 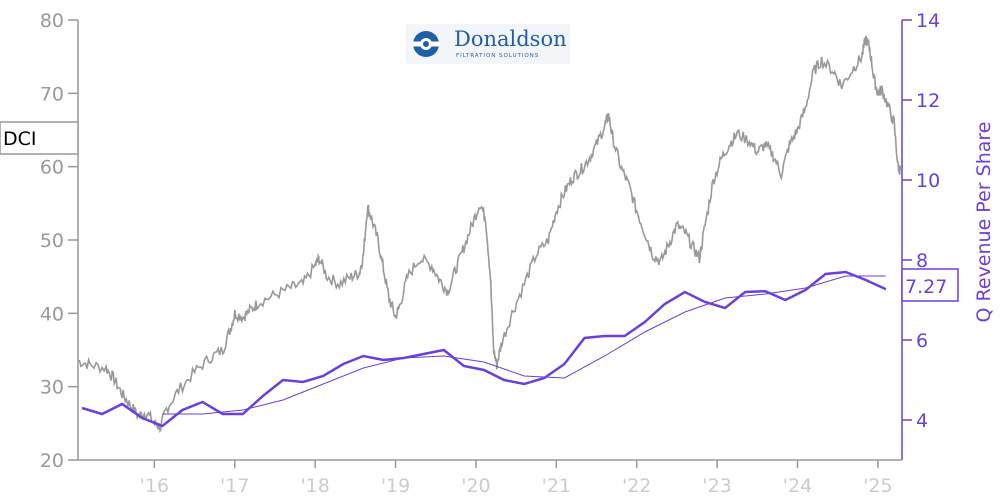 I want to click on x-tick-label: '20, so click(x=475, y=486).